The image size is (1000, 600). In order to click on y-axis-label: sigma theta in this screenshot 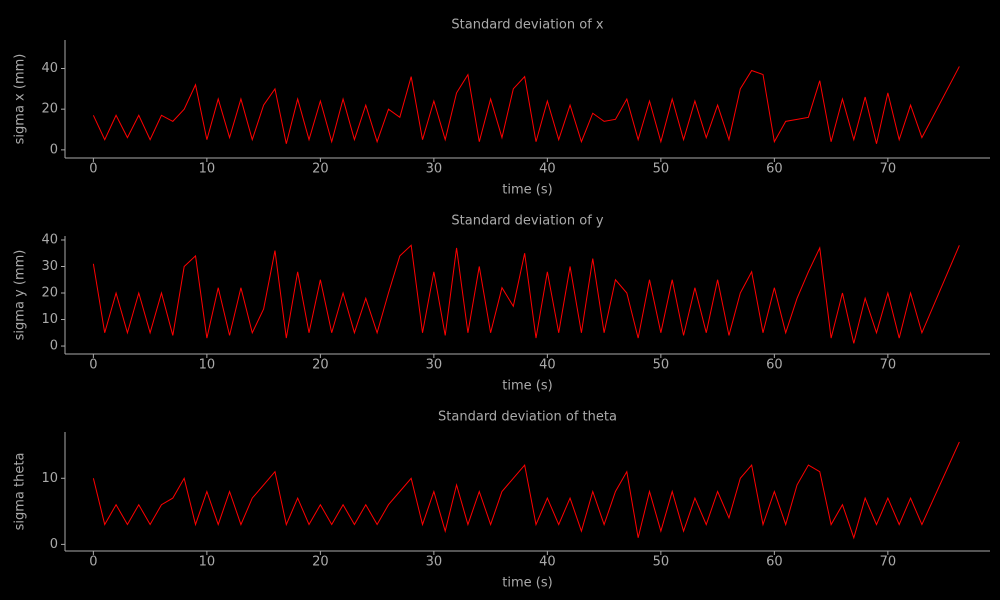, I will do `click(20, 492)`.